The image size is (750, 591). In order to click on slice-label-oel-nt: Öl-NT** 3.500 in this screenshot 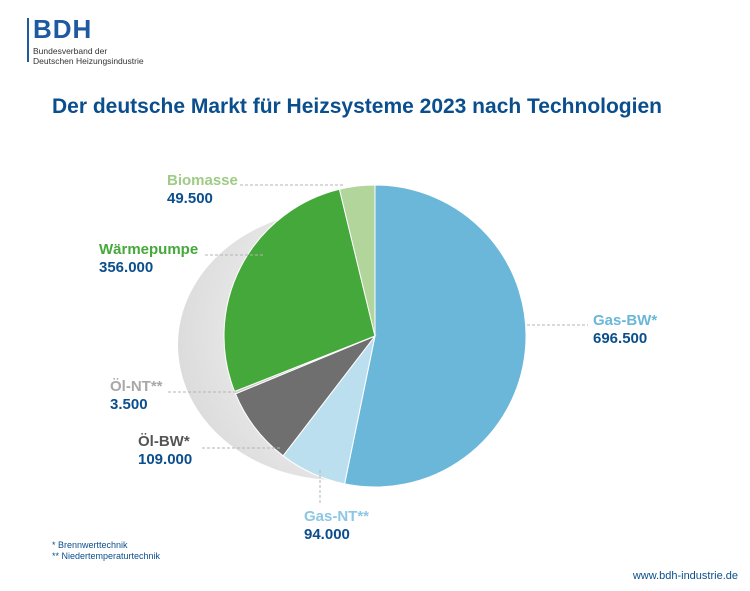, I will do `click(136, 396)`.